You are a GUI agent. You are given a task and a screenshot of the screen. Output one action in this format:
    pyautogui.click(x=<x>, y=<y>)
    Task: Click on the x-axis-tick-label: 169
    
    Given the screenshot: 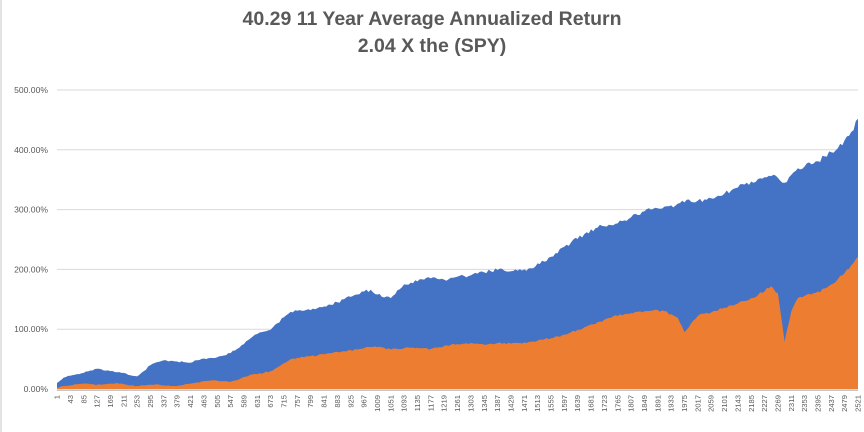 What is the action you would take?
    pyautogui.click(x=110, y=401)
    